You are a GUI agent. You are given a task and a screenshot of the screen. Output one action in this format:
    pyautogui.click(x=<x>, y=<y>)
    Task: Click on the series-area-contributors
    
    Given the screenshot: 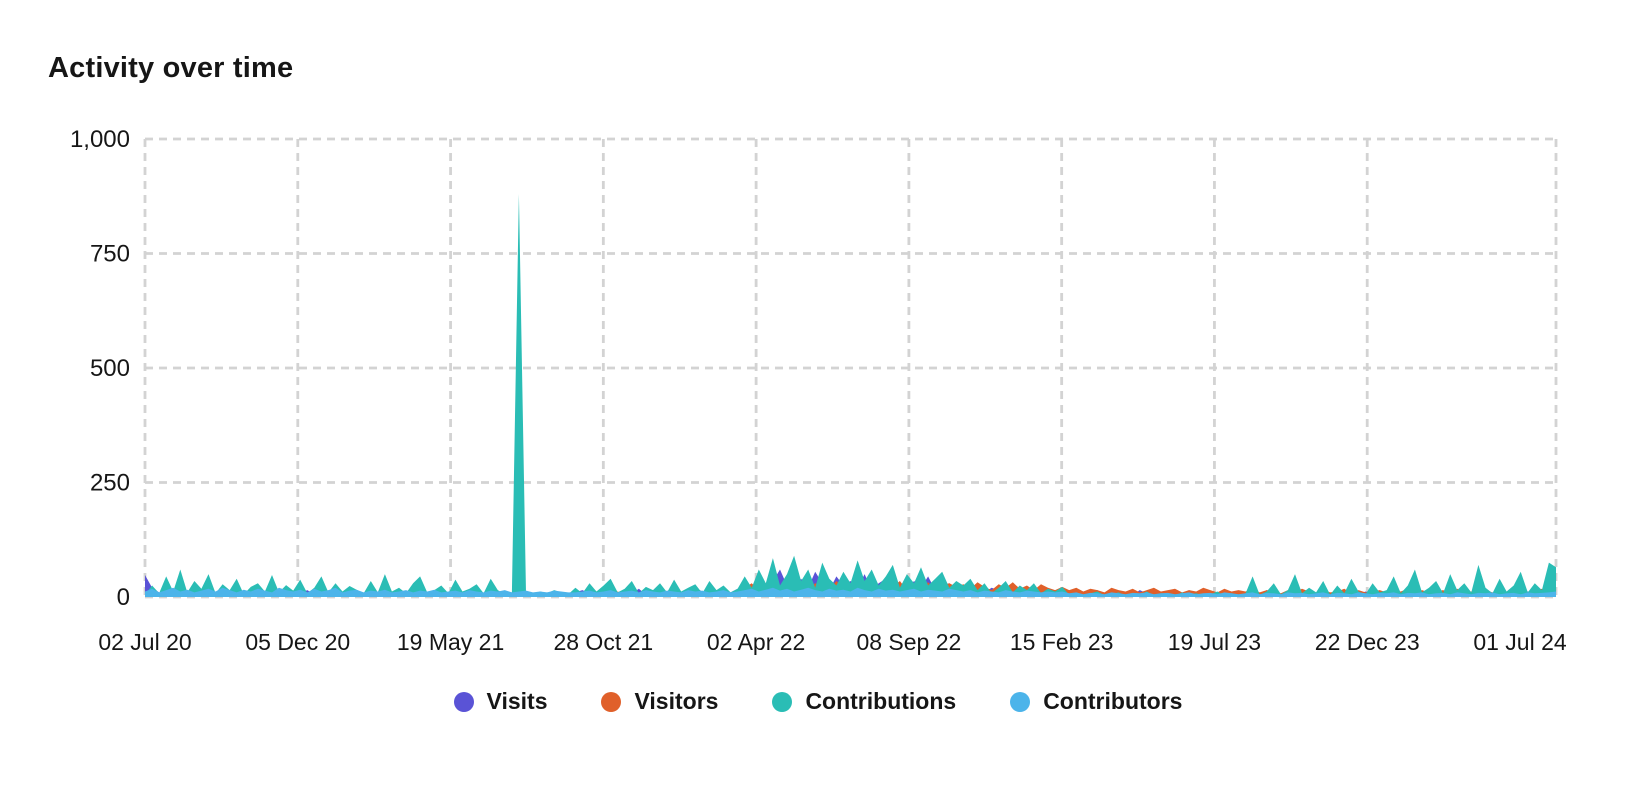 What is the action you would take?
    pyautogui.click(x=850, y=592)
    